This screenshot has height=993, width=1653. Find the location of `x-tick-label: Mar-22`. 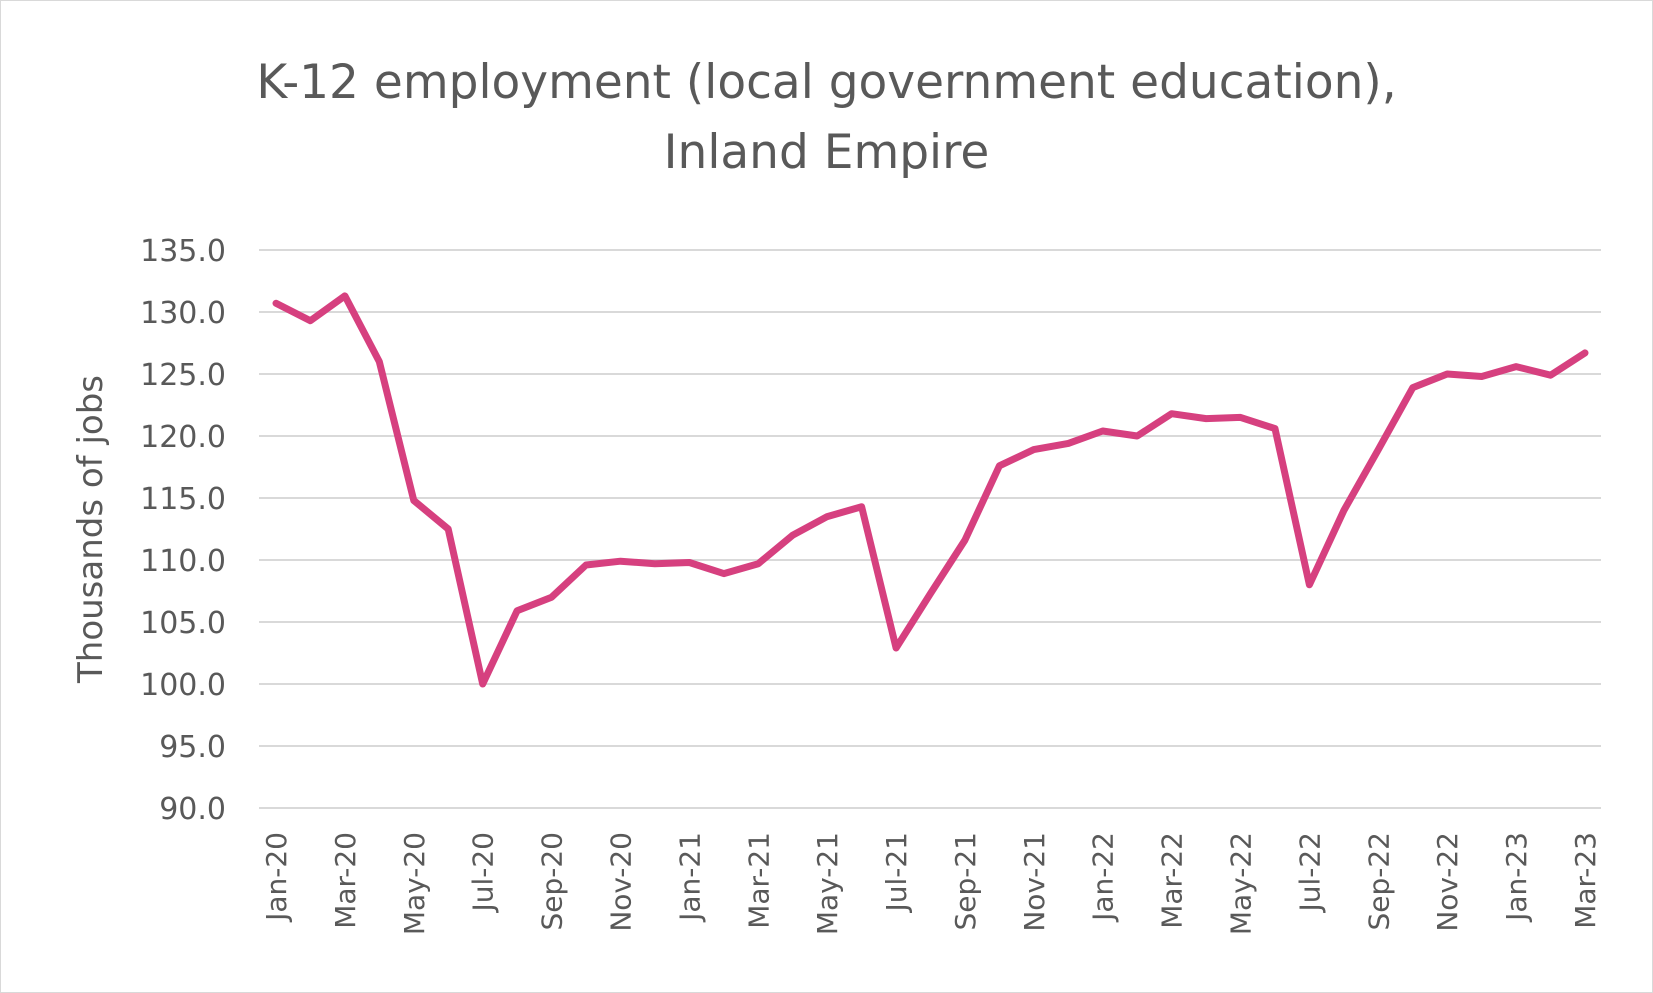

x-tick-label: Mar-22 is located at coordinates (1172, 880).